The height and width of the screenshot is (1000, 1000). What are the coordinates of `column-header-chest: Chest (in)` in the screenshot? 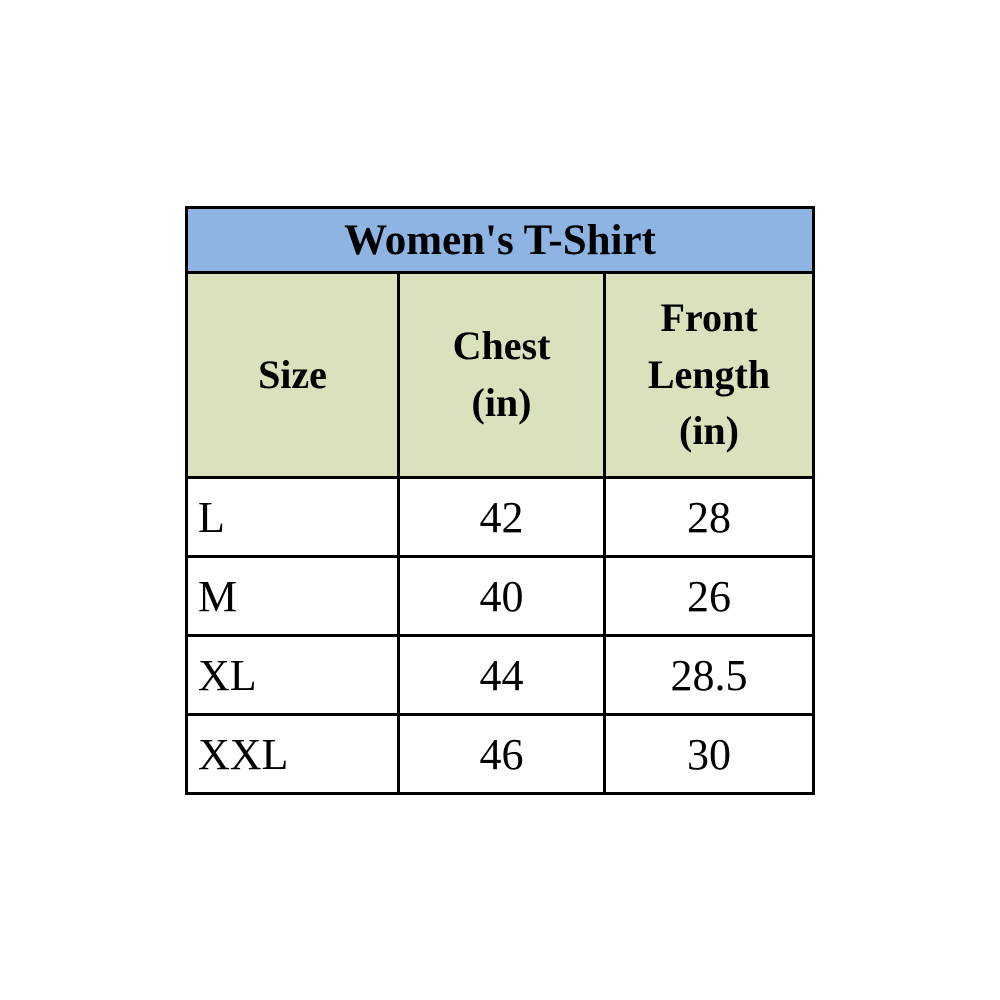 It's located at (501, 375).